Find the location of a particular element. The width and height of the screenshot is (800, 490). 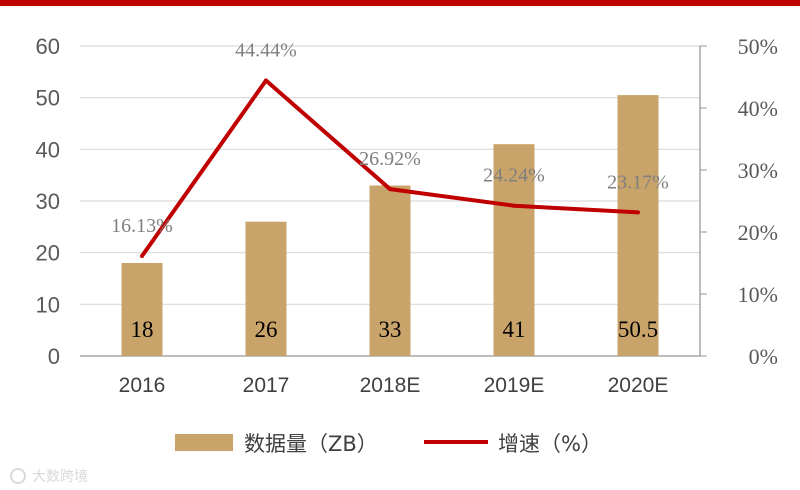

x-tick-label: 2017 is located at coordinates (266, 385).